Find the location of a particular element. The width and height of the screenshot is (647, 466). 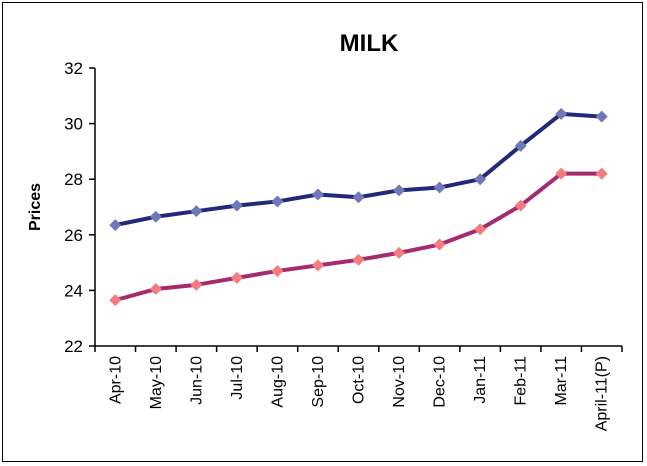

x-tick-label: Nov-10 is located at coordinates (399, 382).